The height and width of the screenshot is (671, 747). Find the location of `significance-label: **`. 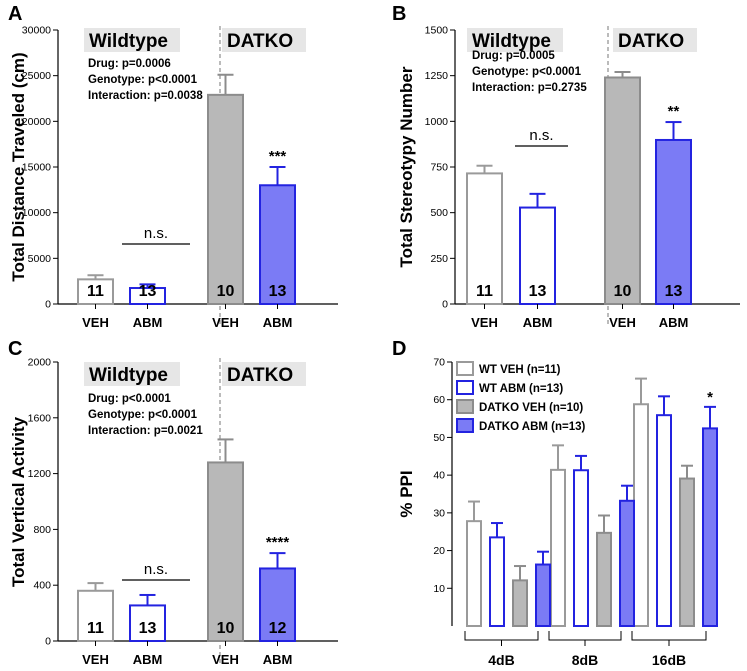

significance-label: ** is located at coordinates (674, 111).